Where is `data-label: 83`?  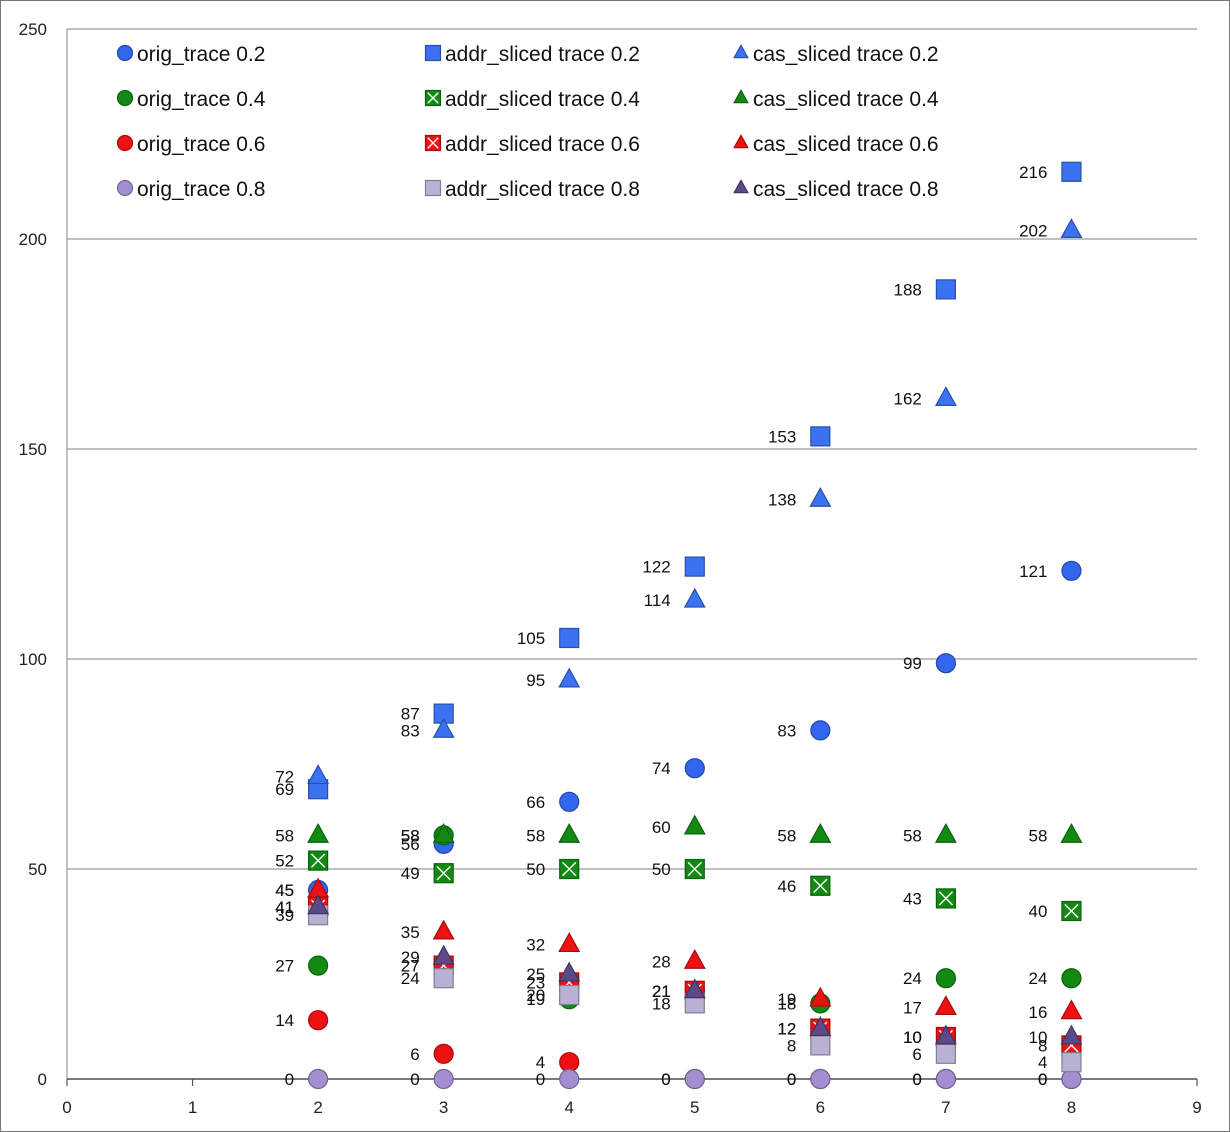
data-label: 83 is located at coordinates (410, 730).